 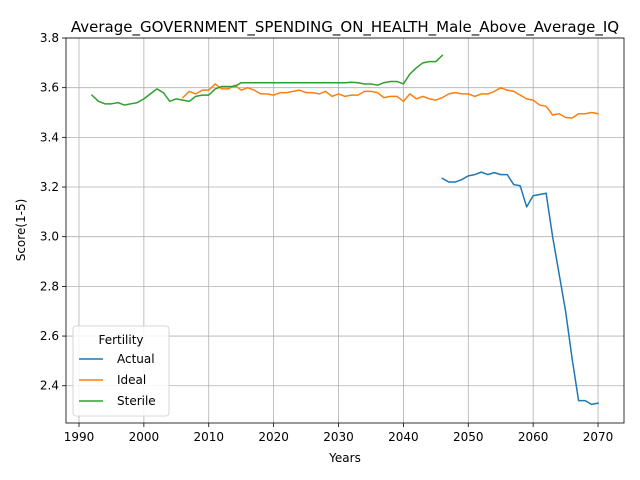 What do you see at coordinates (49, 88) in the screenshot?
I see `y-tick-label: 3.6` at bounding box center [49, 88].